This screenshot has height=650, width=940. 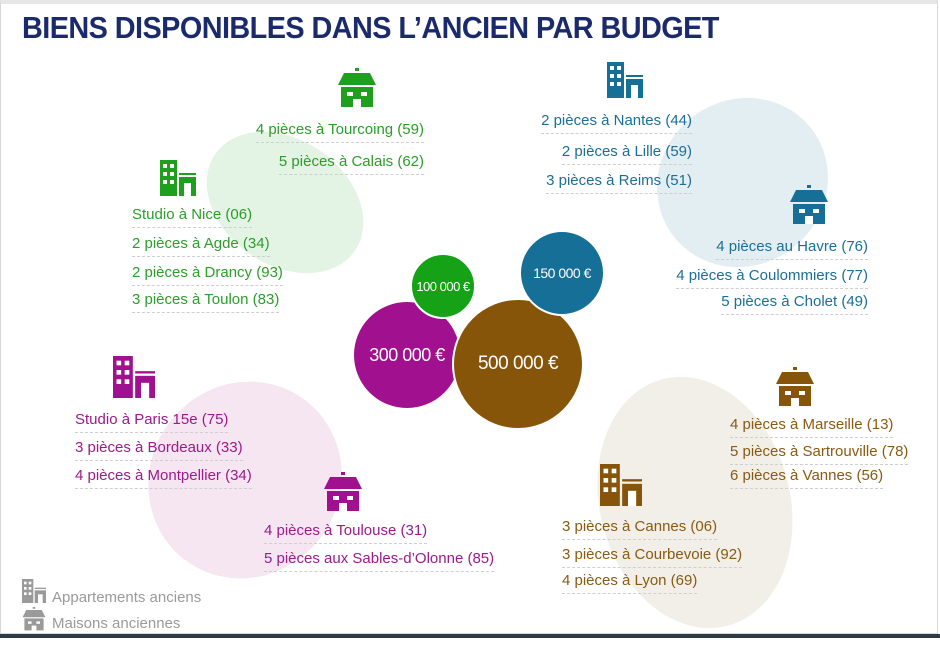 I want to click on list-item: 4 pièces à Marseille (13), so click(x=812, y=427).